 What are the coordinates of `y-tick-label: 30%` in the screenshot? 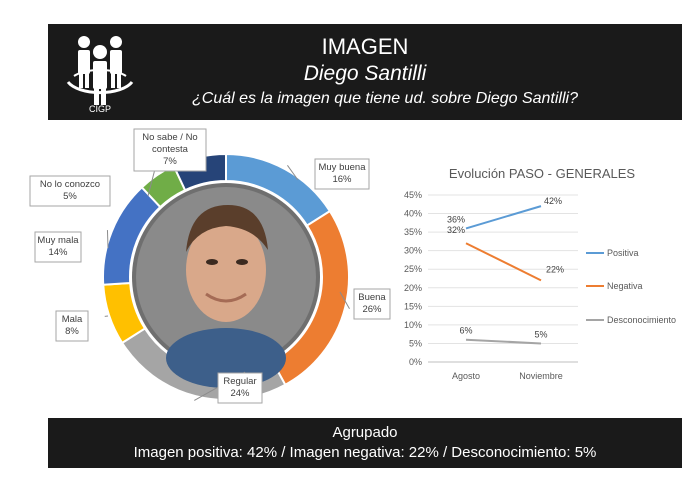 It's located at (413, 251).